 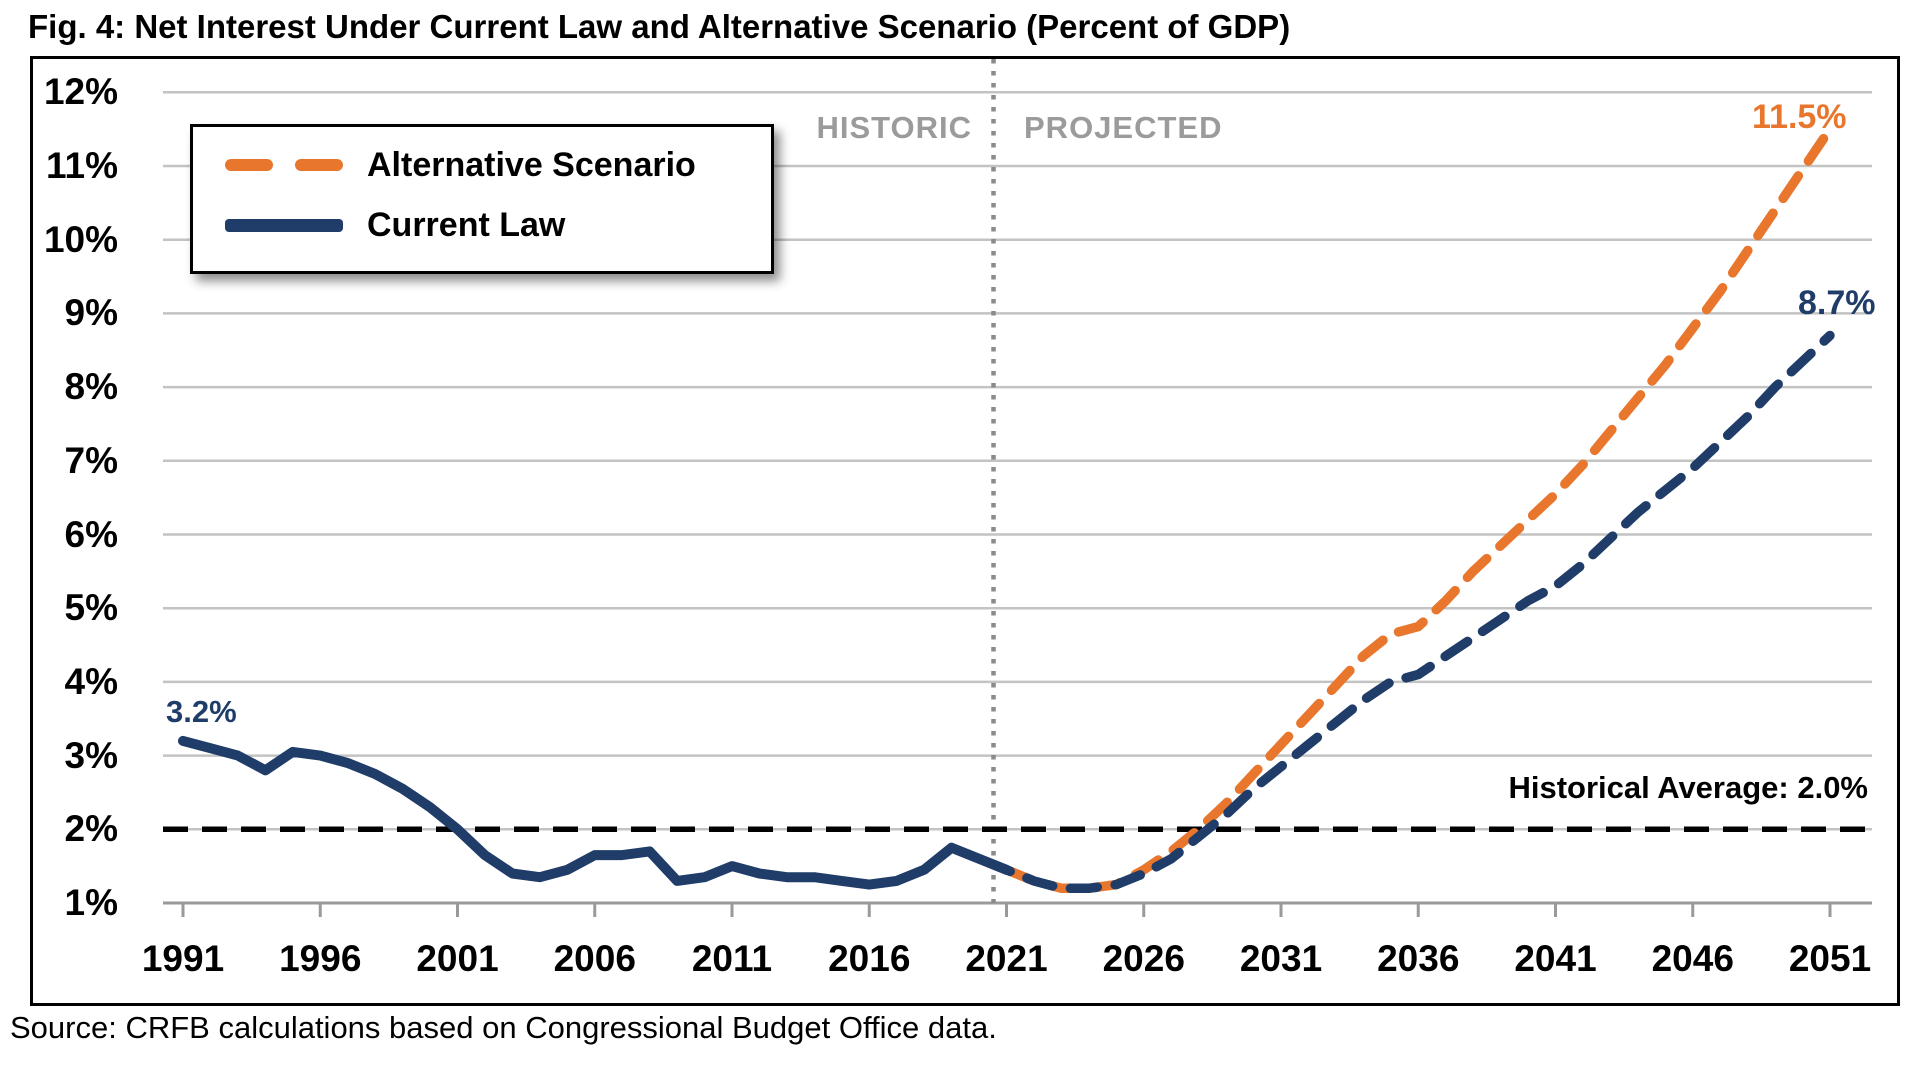 What do you see at coordinates (91, 387) in the screenshot?
I see `y-tick-label-8%: 8%` at bounding box center [91, 387].